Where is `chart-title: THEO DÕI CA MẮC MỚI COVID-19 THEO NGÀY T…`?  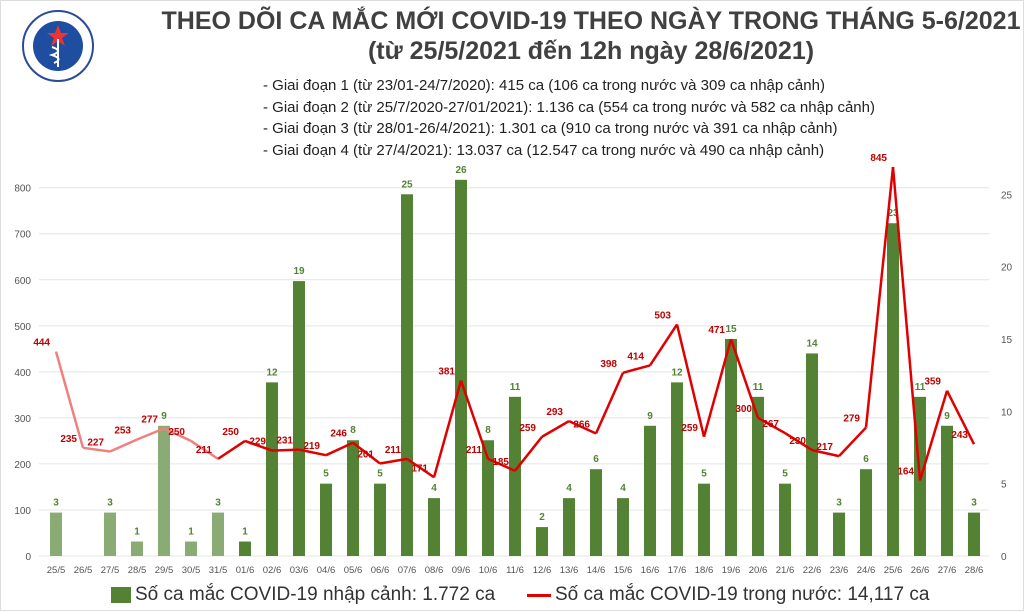
chart-title: THEO DÕI CA MẮC MỚI COVID-19 THEO NGÀY T… is located at coordinates (591, 21).